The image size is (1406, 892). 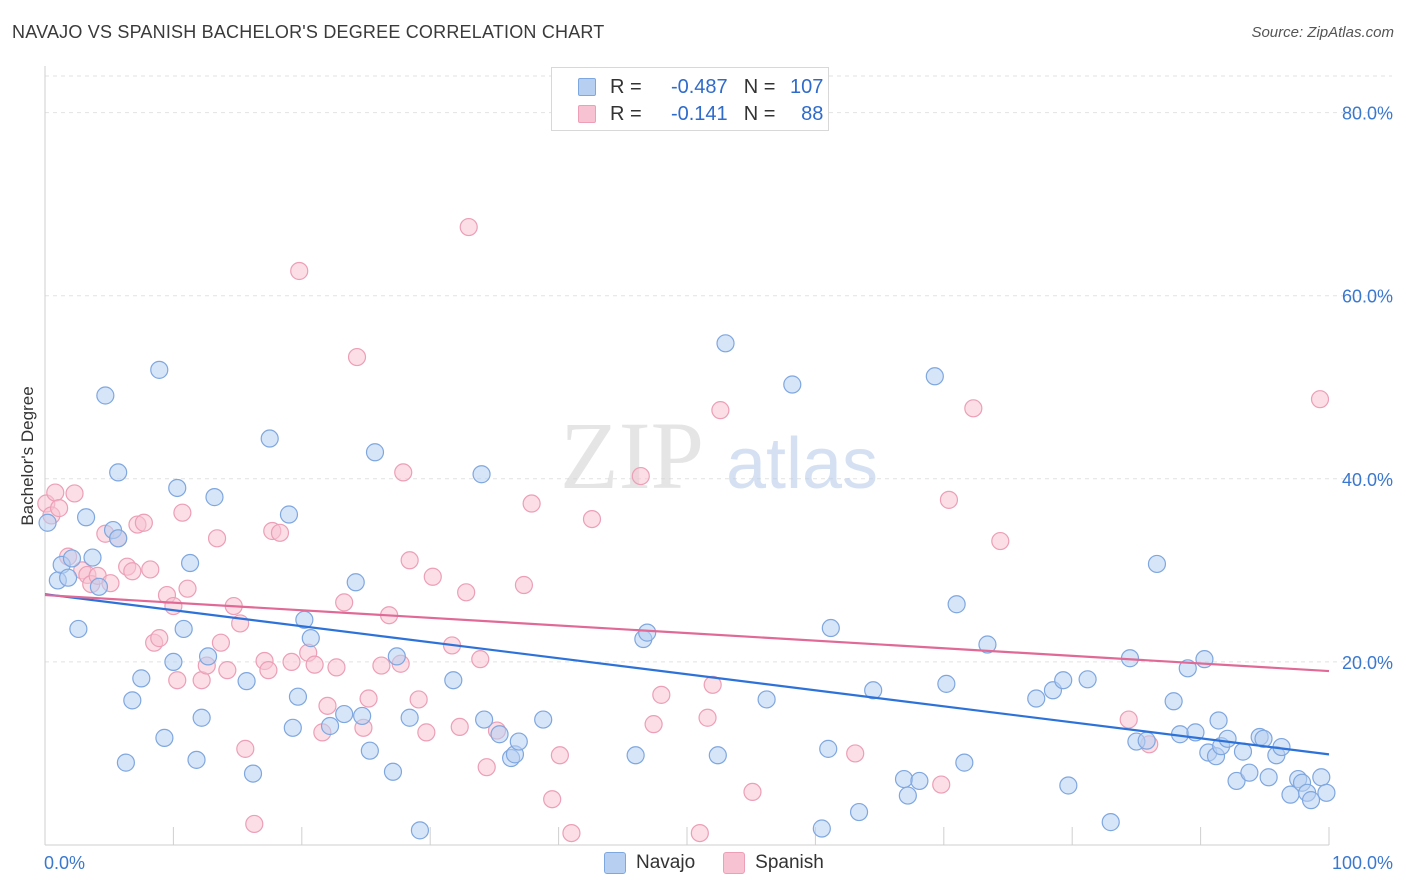 I want to click on spanish-n-value: 88, so click(x=812, y=113).